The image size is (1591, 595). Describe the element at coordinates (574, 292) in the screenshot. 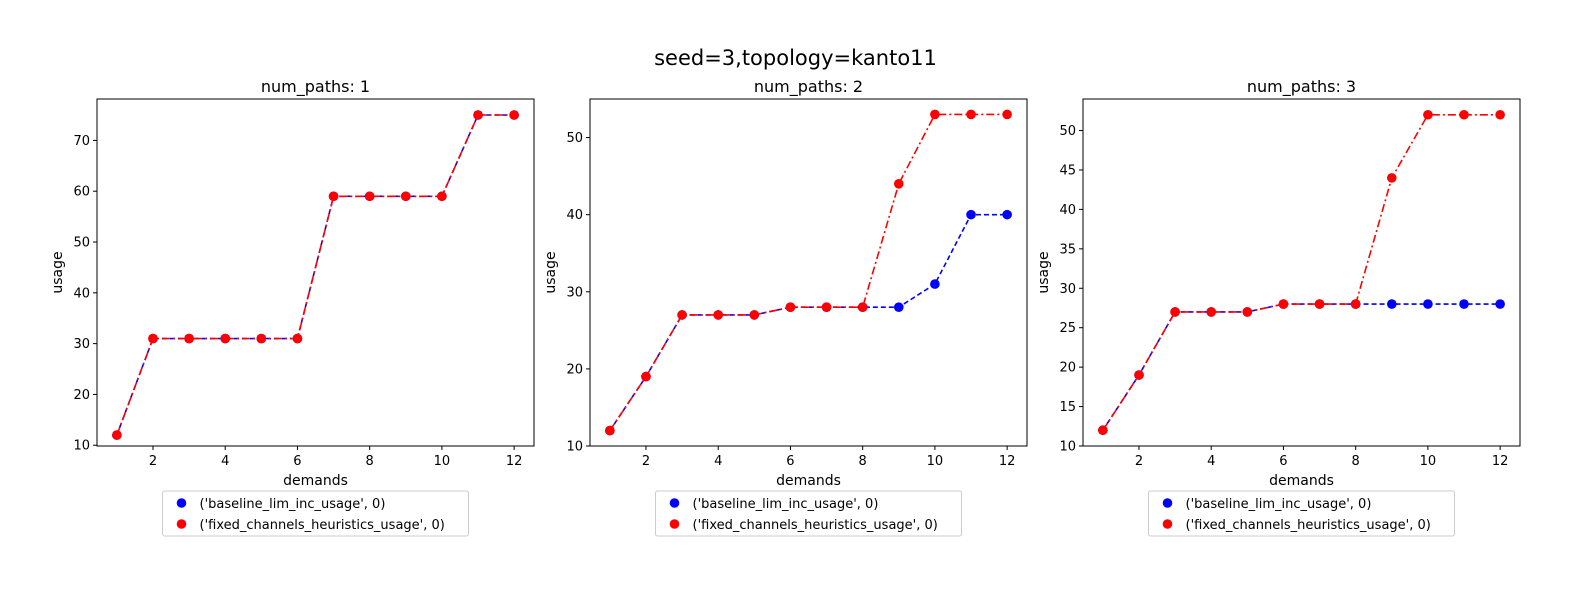

I see `y-tick-label: 30` at that location.